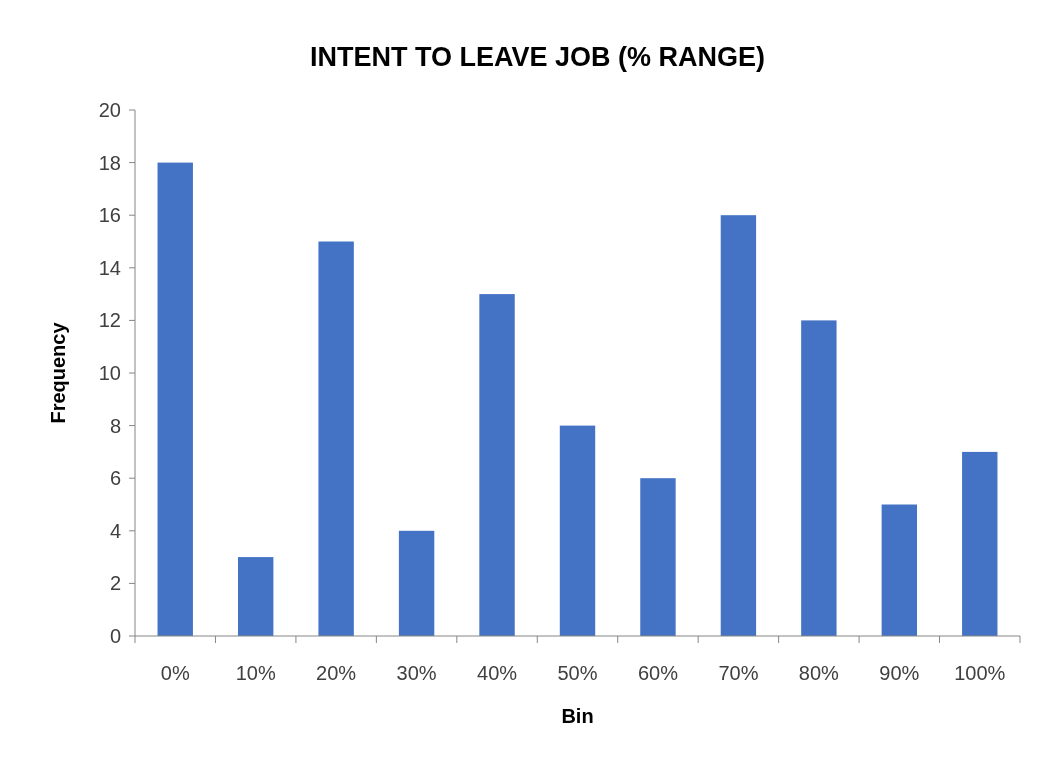 This screenshot has width=1047, height=757. Describe the element at coordinates (819, 673) in the screenshot. I see `x-tick-label: 80%` at that location.